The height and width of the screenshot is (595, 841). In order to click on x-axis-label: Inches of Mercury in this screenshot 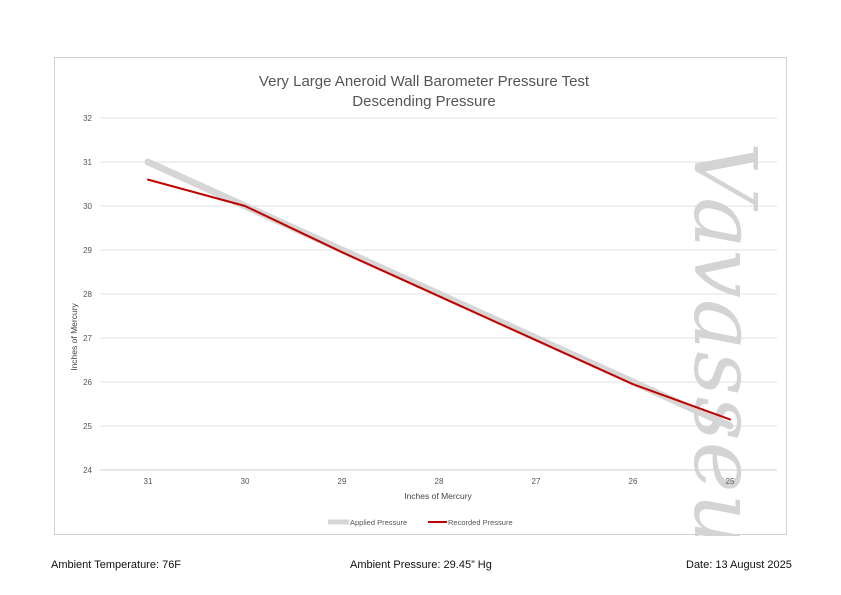, I will do `click(438, 496)`.